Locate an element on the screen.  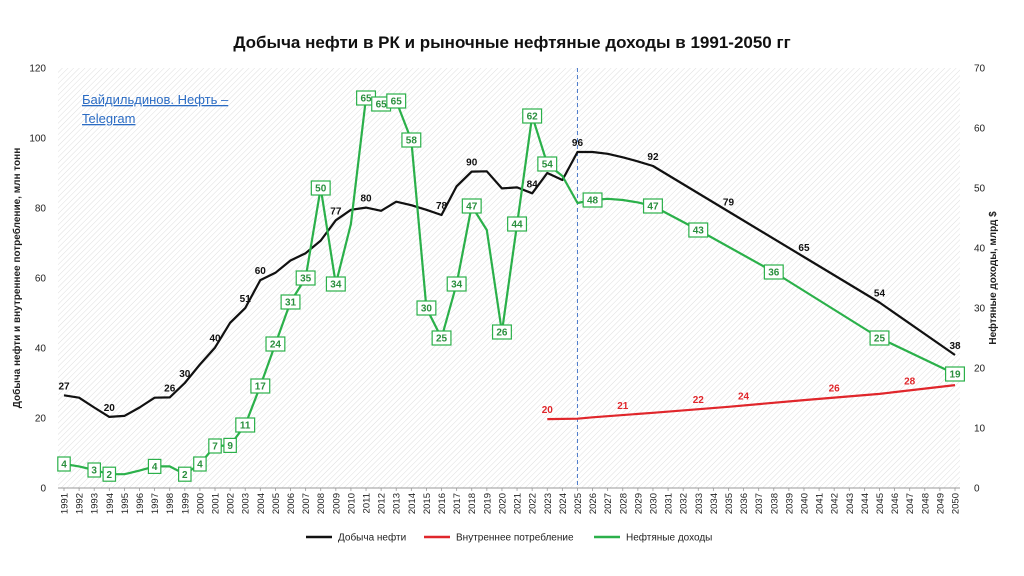
production-data-label: 54 is located at coordinates (880, 294).